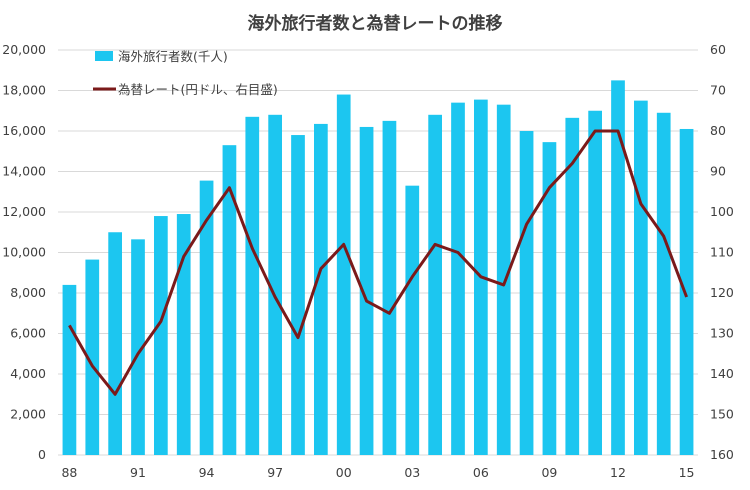 Image resolution: width=750 pixels, height=490 pixels. I want to click on y-right-tick-label: 60, so click(718, 49).